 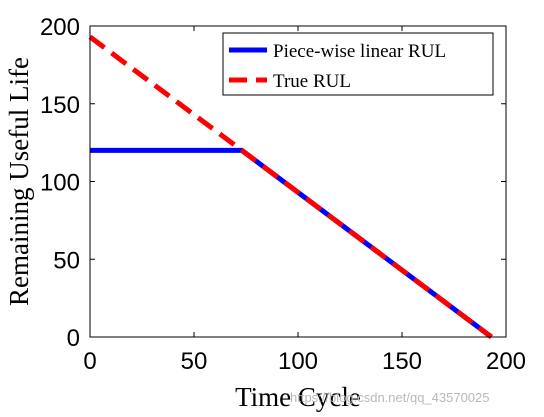 I want to click on y-axis-title: Remaining Useful Life, so click(x=19, y=181).